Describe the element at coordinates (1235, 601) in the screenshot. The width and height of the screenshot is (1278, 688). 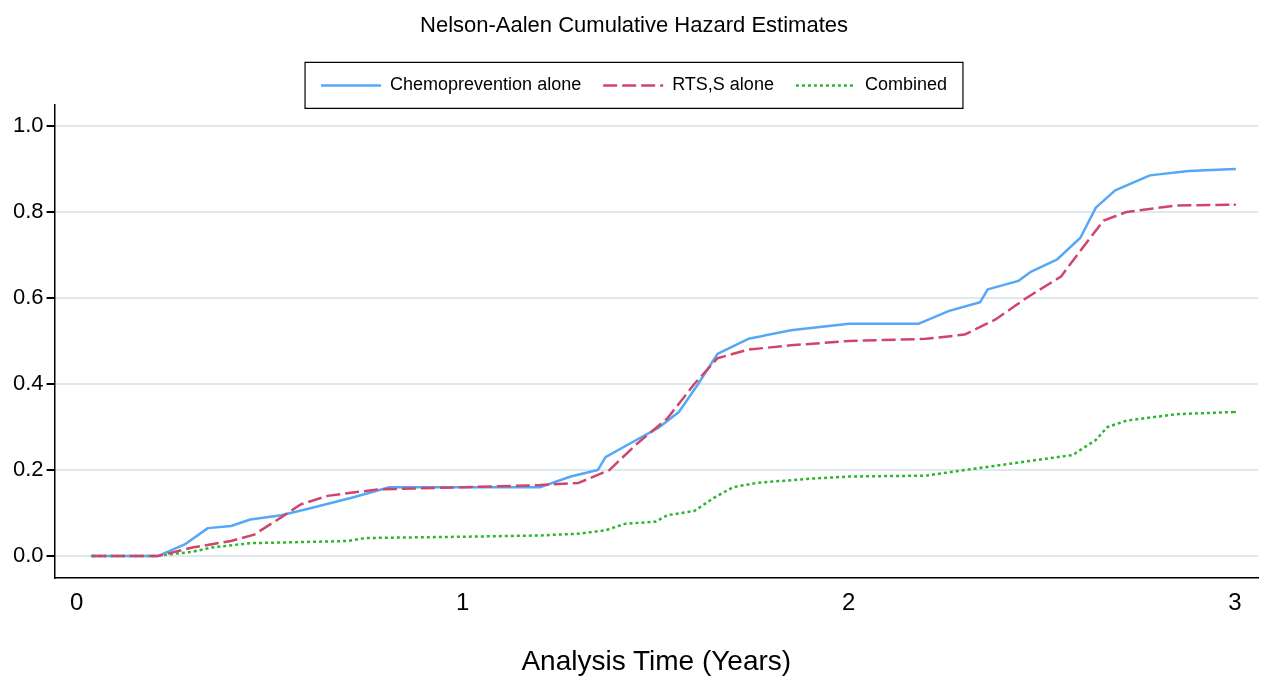
I see `x-tick-label: 3` at that location.